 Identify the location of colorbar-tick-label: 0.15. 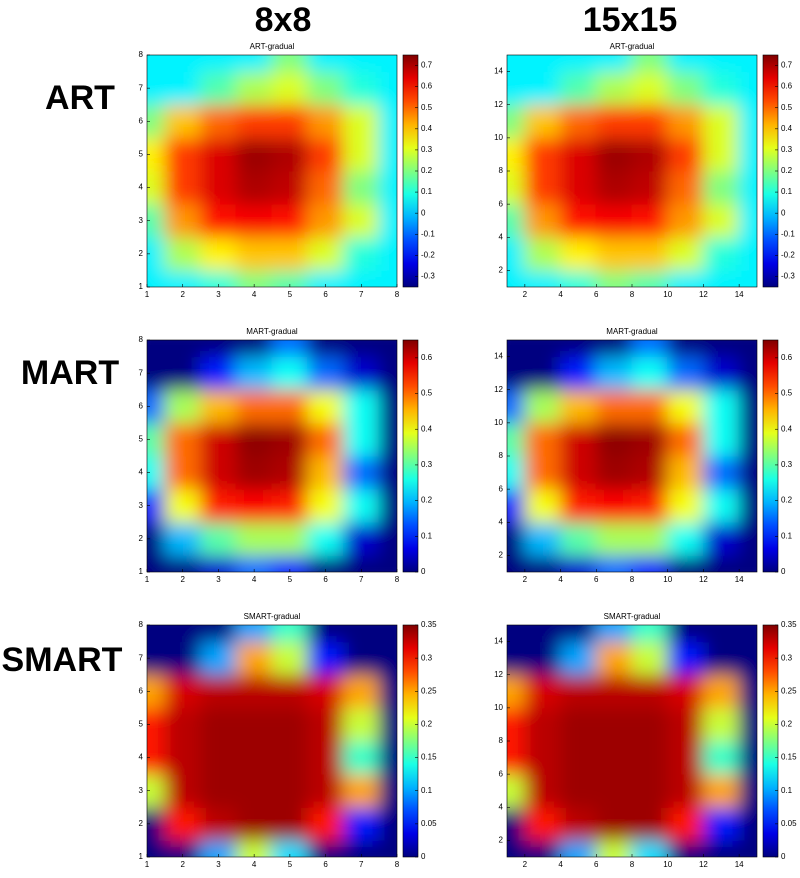
(429, 757).